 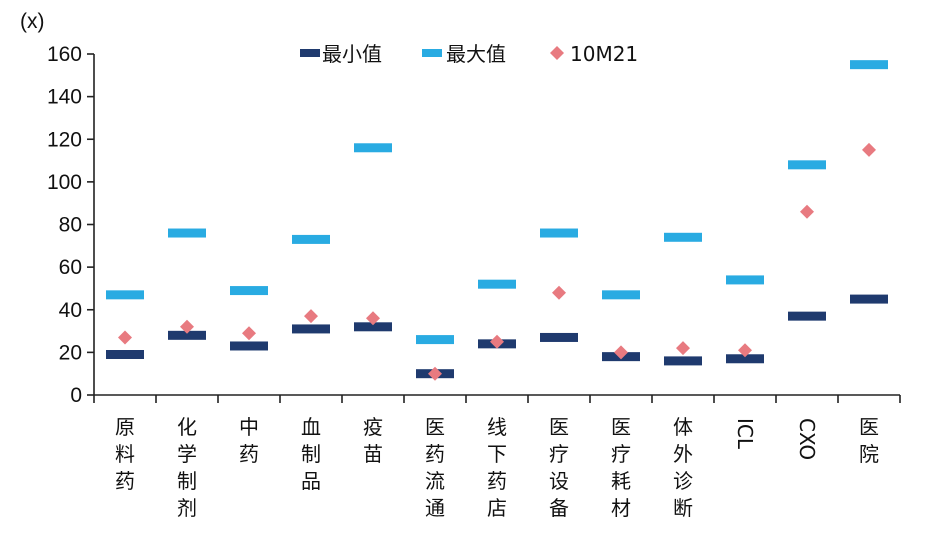 What do you see at coordinates (497, 467) in the screenshot?
I see `x-category-label: 线下药店` at bounding box center [497, 467].